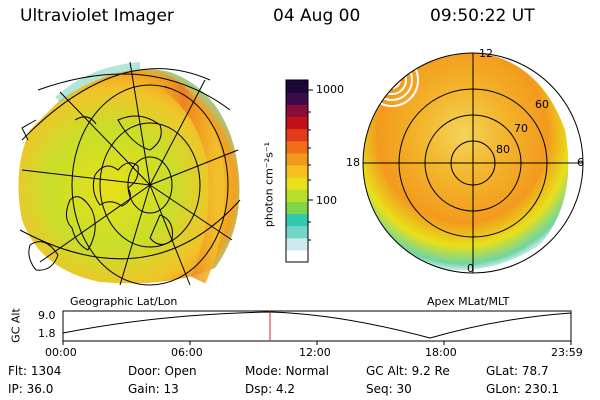 This screenshot has width=600, height=400. I want to click on apex-caption: Apex MLat/MLT, so click(468, 301).